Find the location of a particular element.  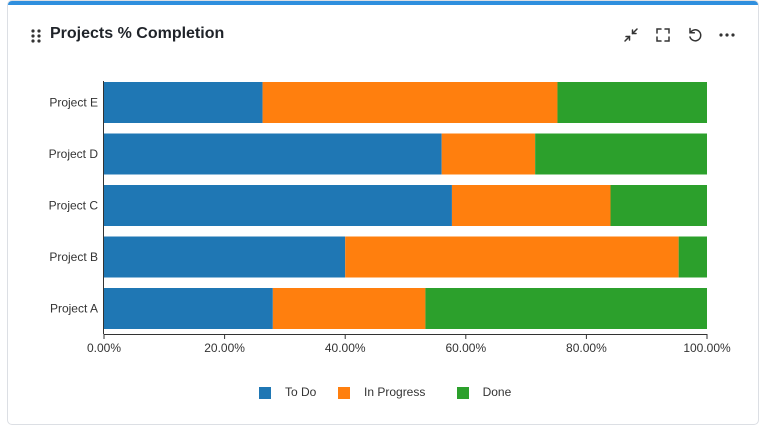

bar-to-do-project-b is located at coordinates (225, 257).